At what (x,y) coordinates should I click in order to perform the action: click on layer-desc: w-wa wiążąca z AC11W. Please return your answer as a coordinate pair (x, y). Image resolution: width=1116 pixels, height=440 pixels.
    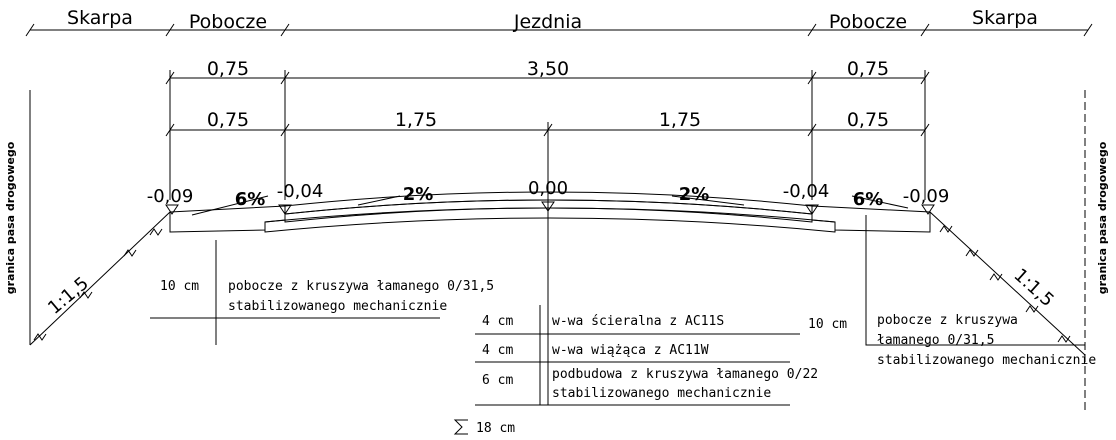
    Looking at the image, I should click on (630, 350).